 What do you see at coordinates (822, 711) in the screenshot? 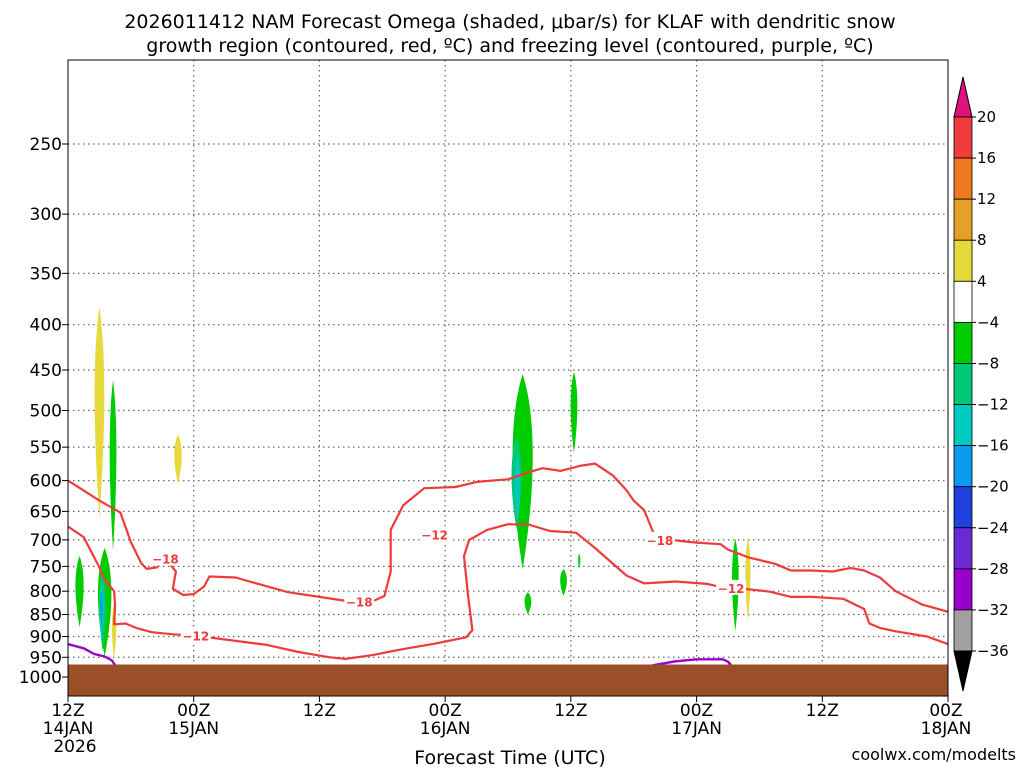
I see `x-tick-label-h72-1: 12Z` at bounding box center [822, 711].